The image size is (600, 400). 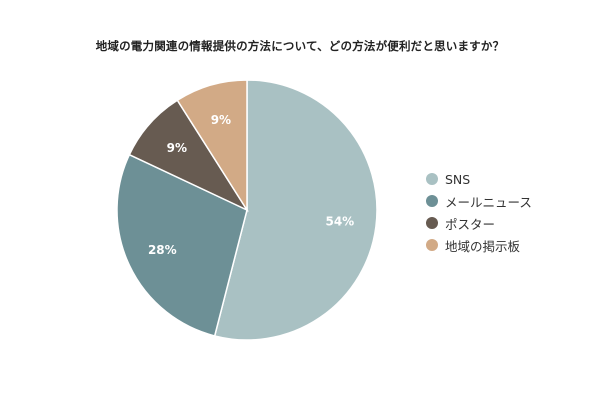 What do you see at coordinates (488, 202) in the screenshot?
I see `legend-label-2: メールニュース` at bounding box center [488, 202].